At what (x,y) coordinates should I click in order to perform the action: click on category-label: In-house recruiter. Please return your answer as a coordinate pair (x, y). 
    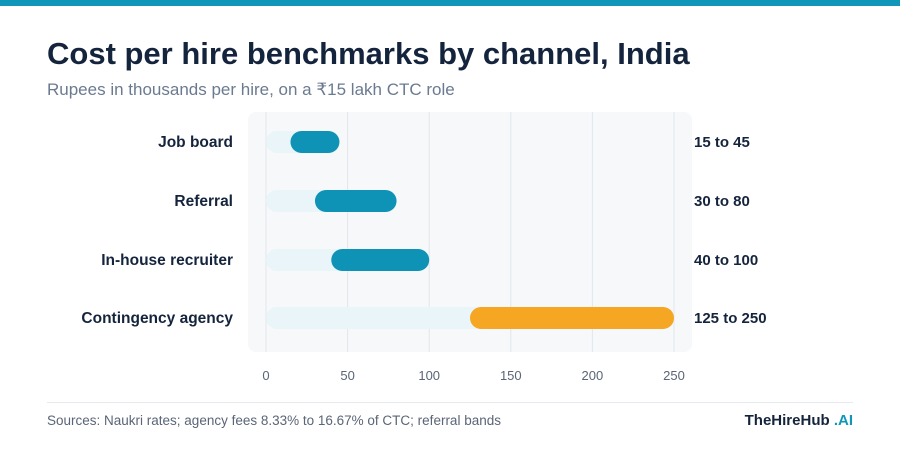
    Looking at the image, I should click on (167, 260).